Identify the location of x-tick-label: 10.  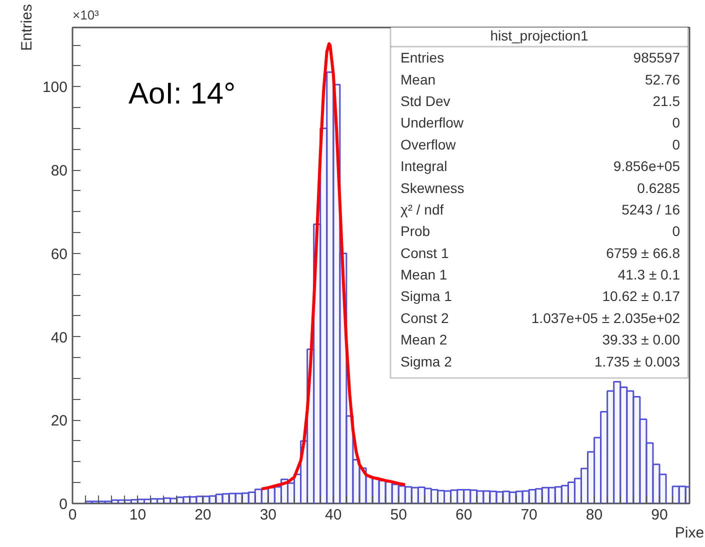
(137, 515).